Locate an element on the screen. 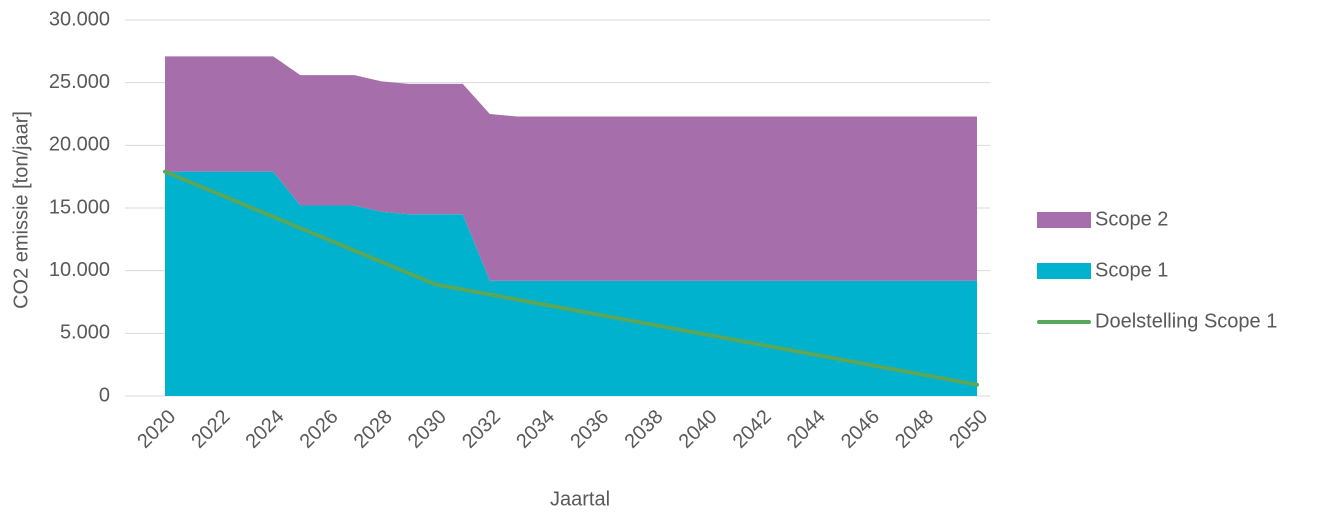 Image resolution: width=1326 pixels, height=516 pixels. x-tick-label: 2024 is located at coordinates (265, 429).